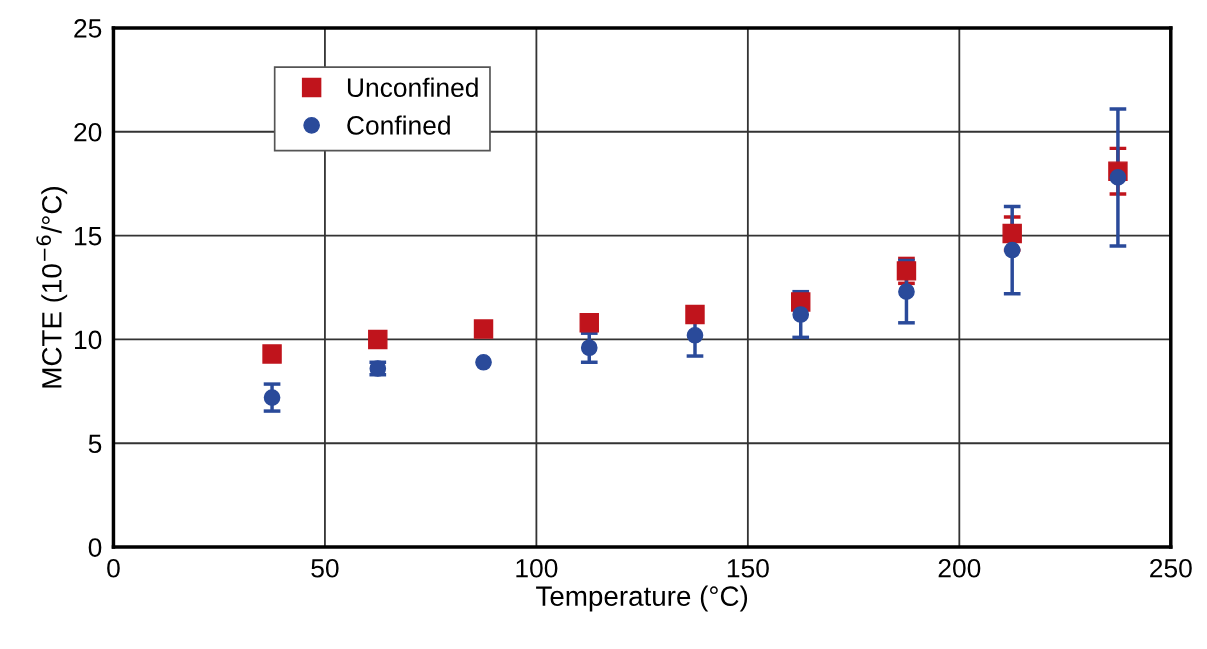 The height and width of the screenshot is (649, 1207). Describe the element at coordinates (95, 547) in the screenshot. I see `y-tick-label: 0` at that location.